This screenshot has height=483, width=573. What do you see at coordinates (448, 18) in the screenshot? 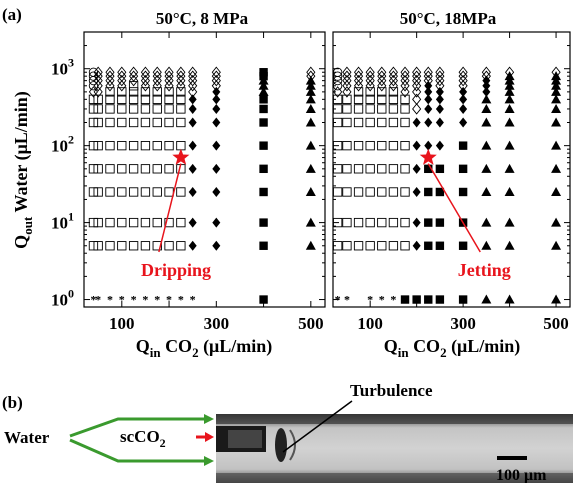
I see `chart-18mpa-title: 50°C, 18MPa` at bounding box center [448, 18].